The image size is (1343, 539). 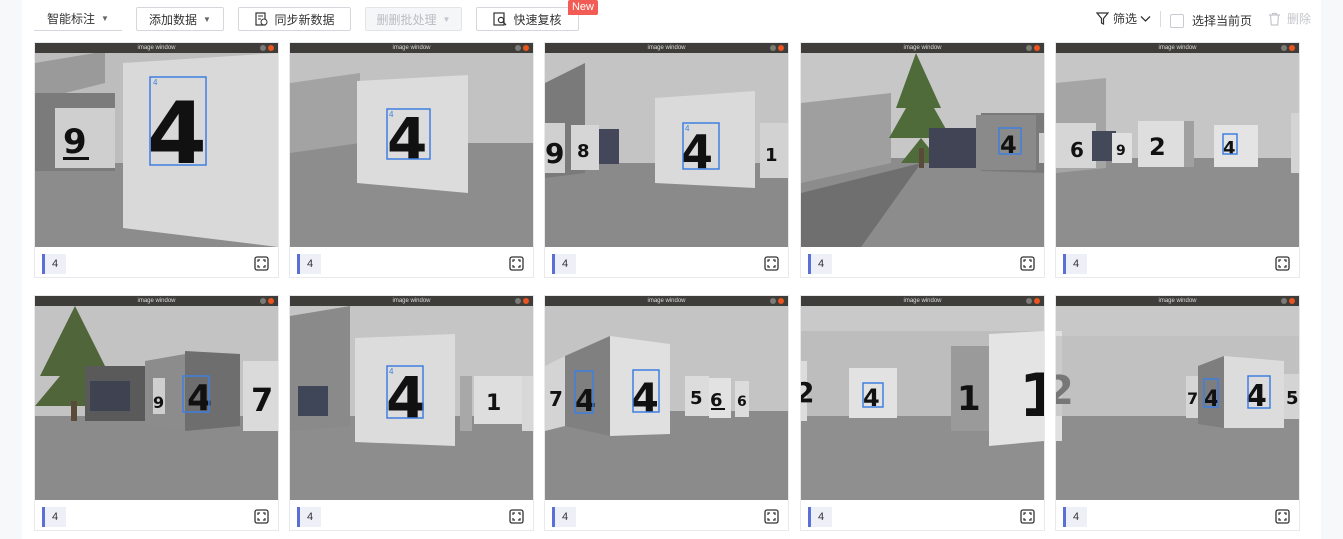 I want to click on smart-label-text: 智能标注, so click(x=71, y=18).